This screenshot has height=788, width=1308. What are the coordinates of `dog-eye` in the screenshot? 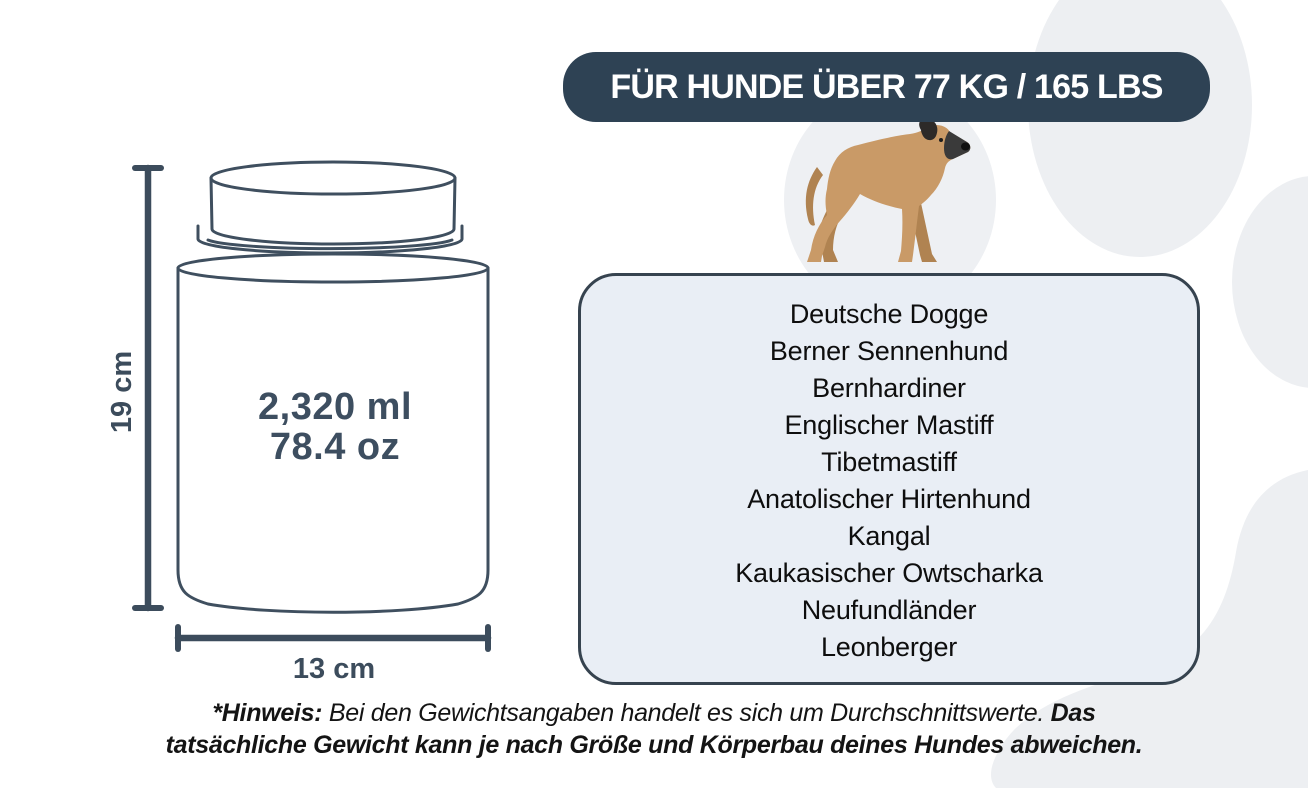 It's located at (941, 140).